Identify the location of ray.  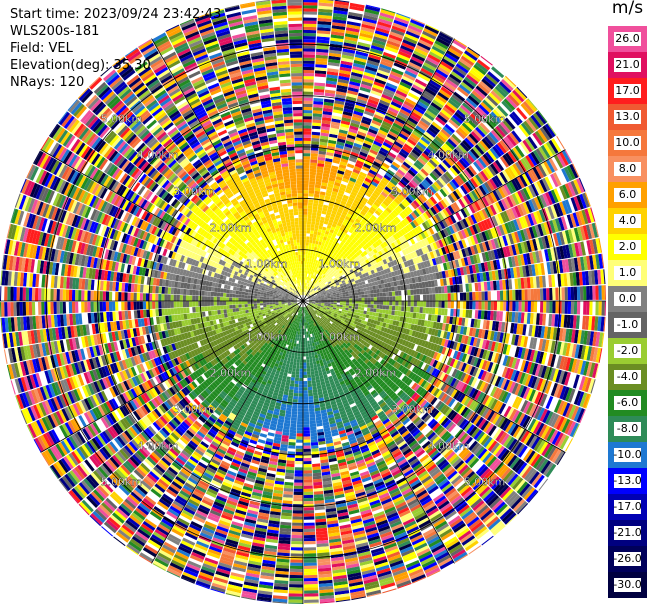
(318, 147).